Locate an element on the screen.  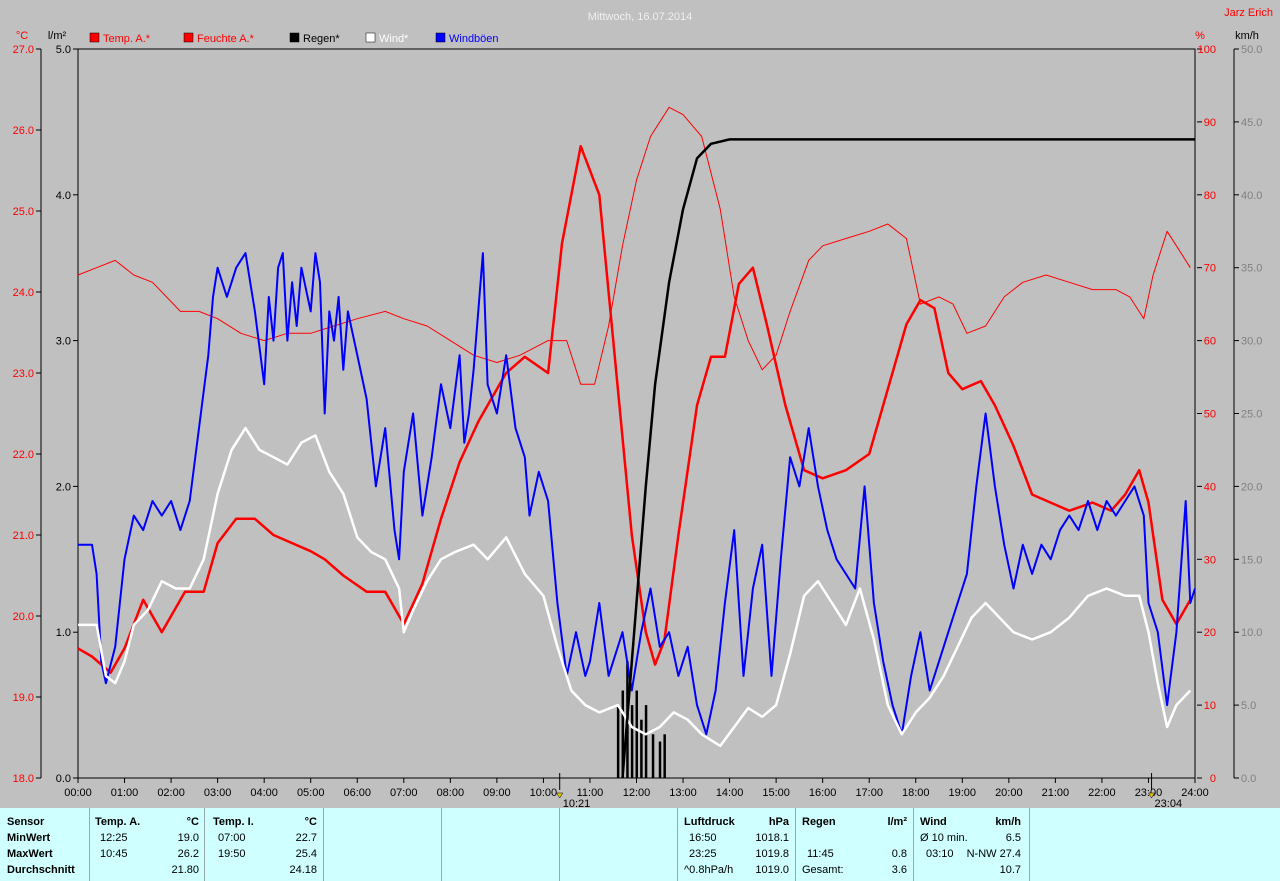
x-tick-label: 14:00 is located at coordinates (730, 793).